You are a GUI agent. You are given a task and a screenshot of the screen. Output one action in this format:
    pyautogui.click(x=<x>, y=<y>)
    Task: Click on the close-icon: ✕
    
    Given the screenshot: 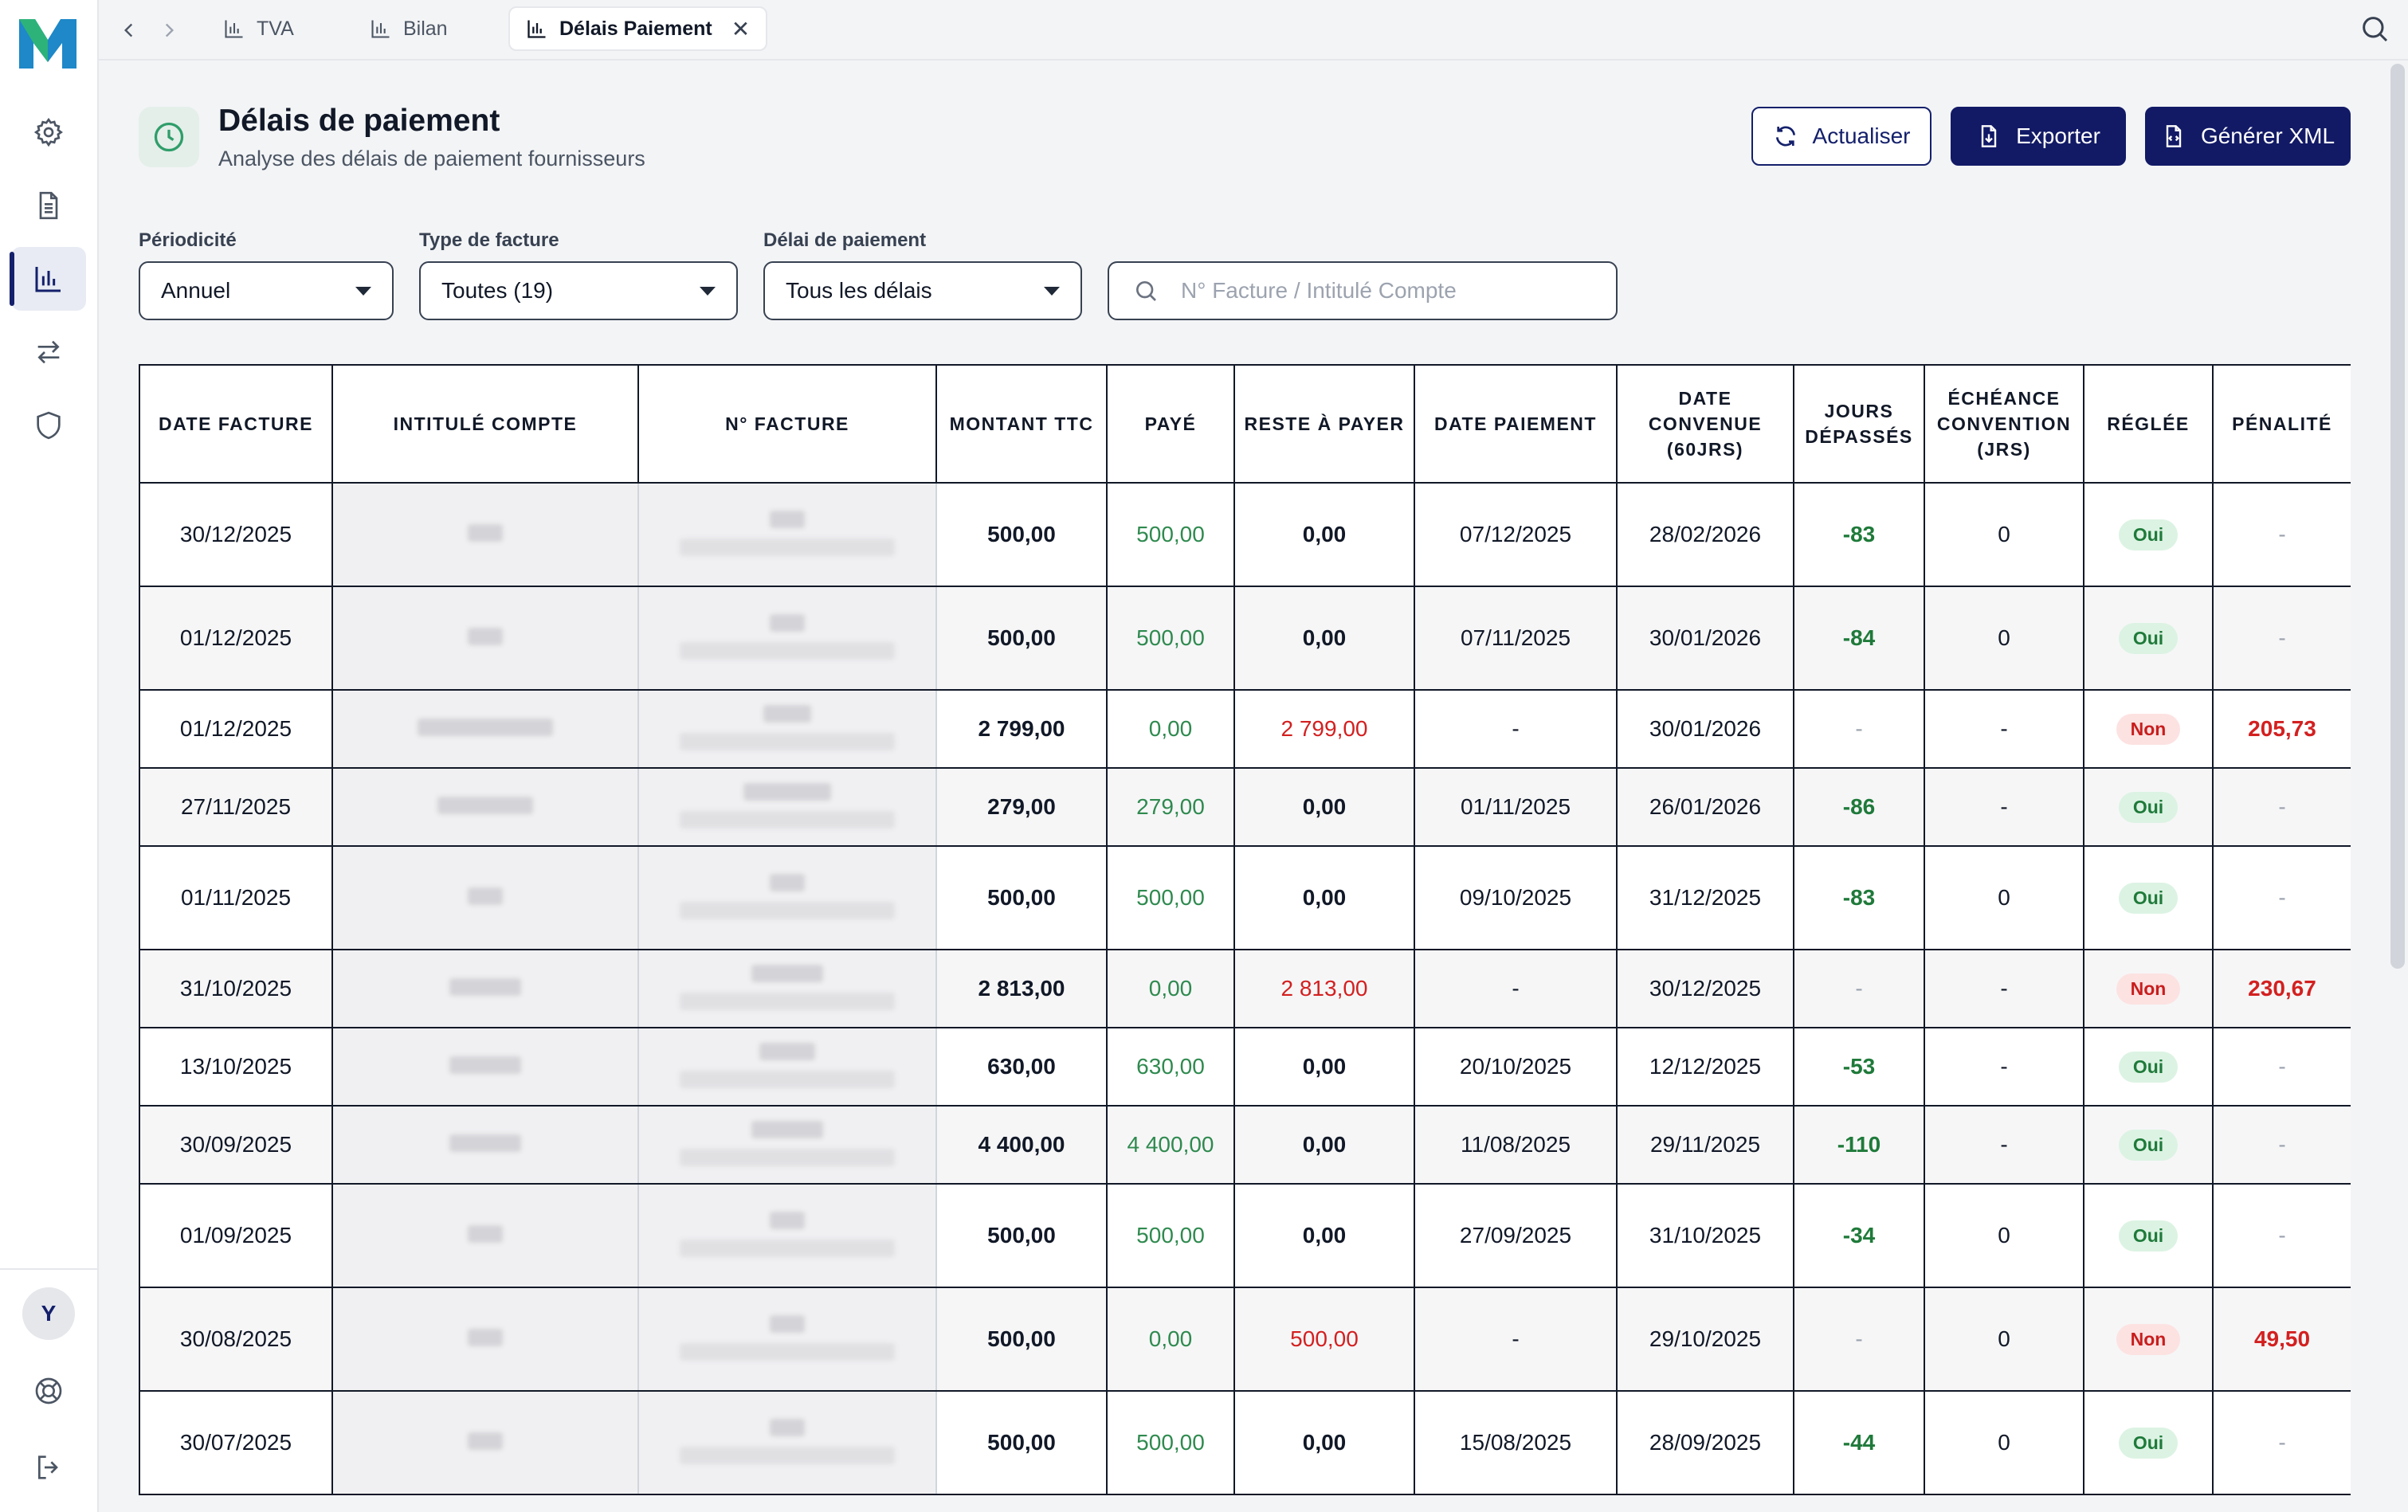 What is the action you would take?
    pyautogui.click(x=741, y=29)
    